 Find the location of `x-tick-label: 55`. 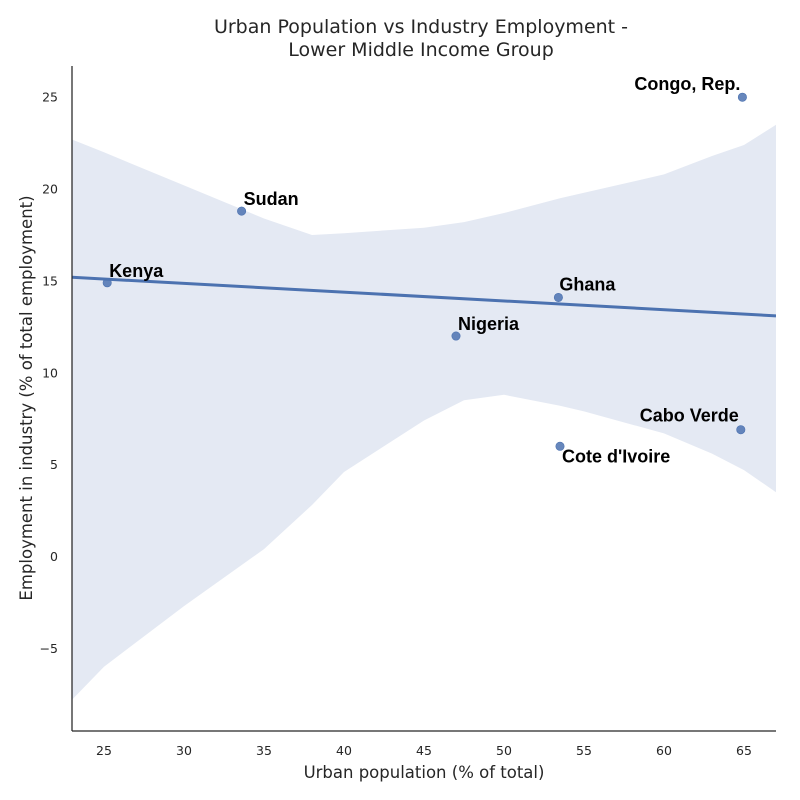

x-tick-label: 55 is located at coordinates (584, 750).